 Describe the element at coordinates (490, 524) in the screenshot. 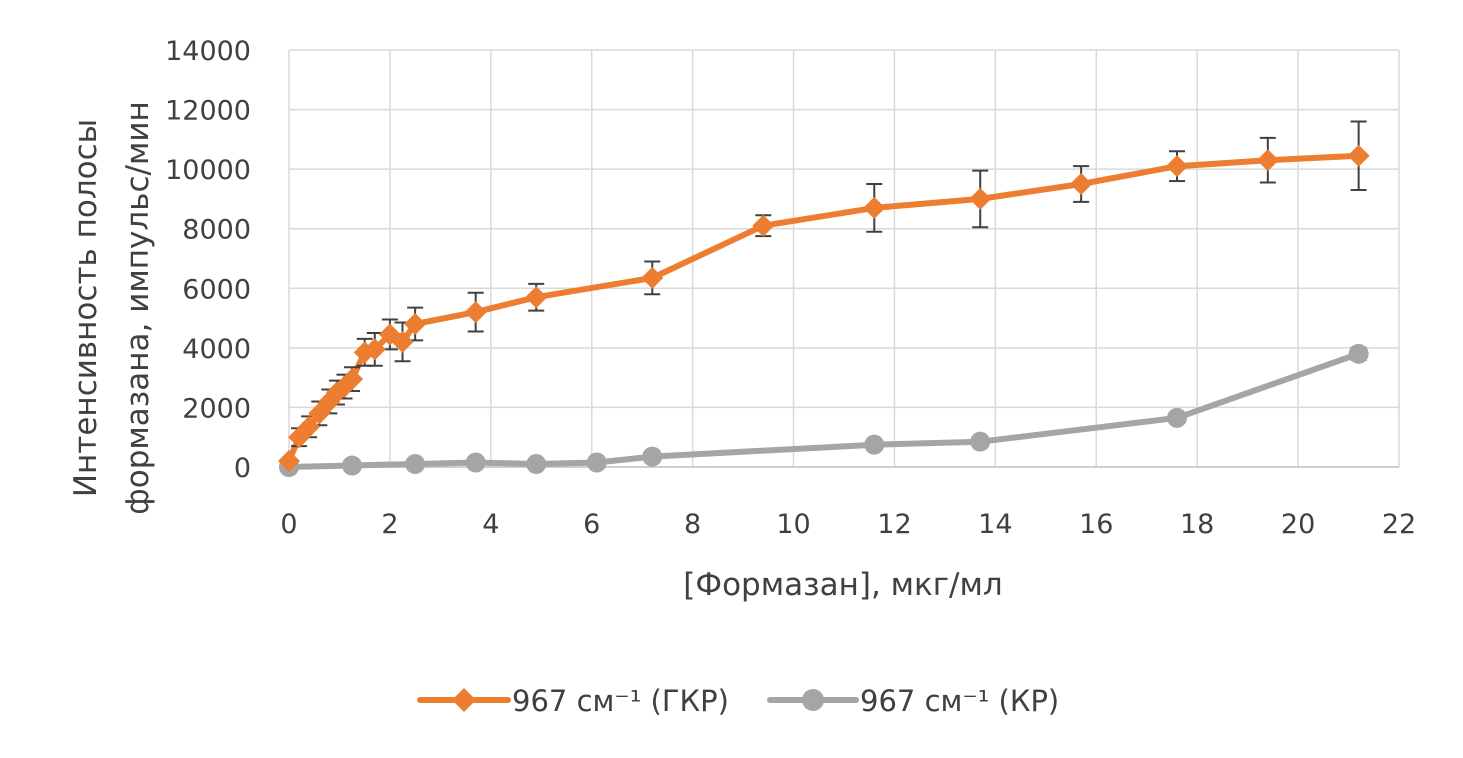

I see `x-tick-label-2: 4` at that location.